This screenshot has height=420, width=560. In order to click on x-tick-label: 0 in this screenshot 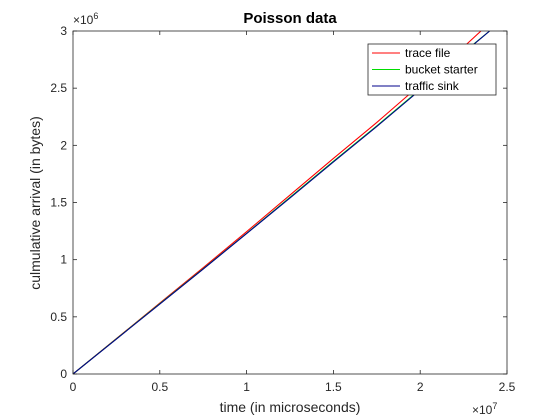, I will do `click(73, 387)`.